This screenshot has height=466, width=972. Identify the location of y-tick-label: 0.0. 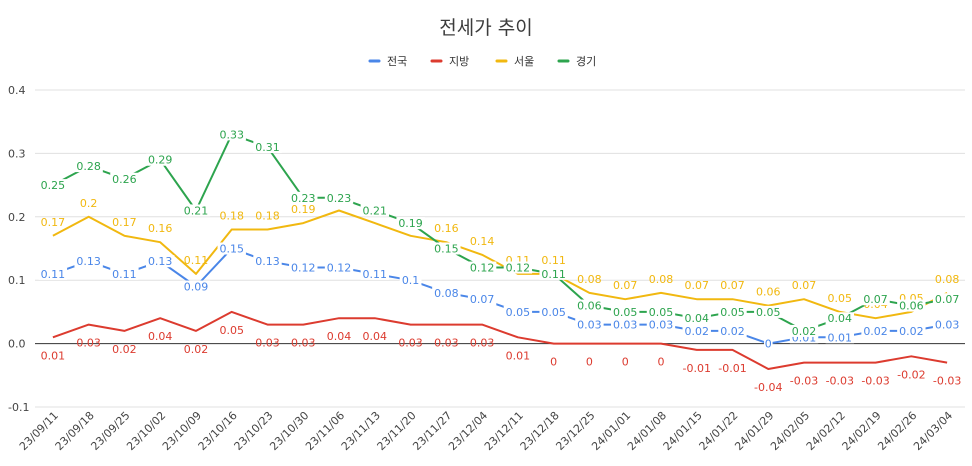
(17, 344).